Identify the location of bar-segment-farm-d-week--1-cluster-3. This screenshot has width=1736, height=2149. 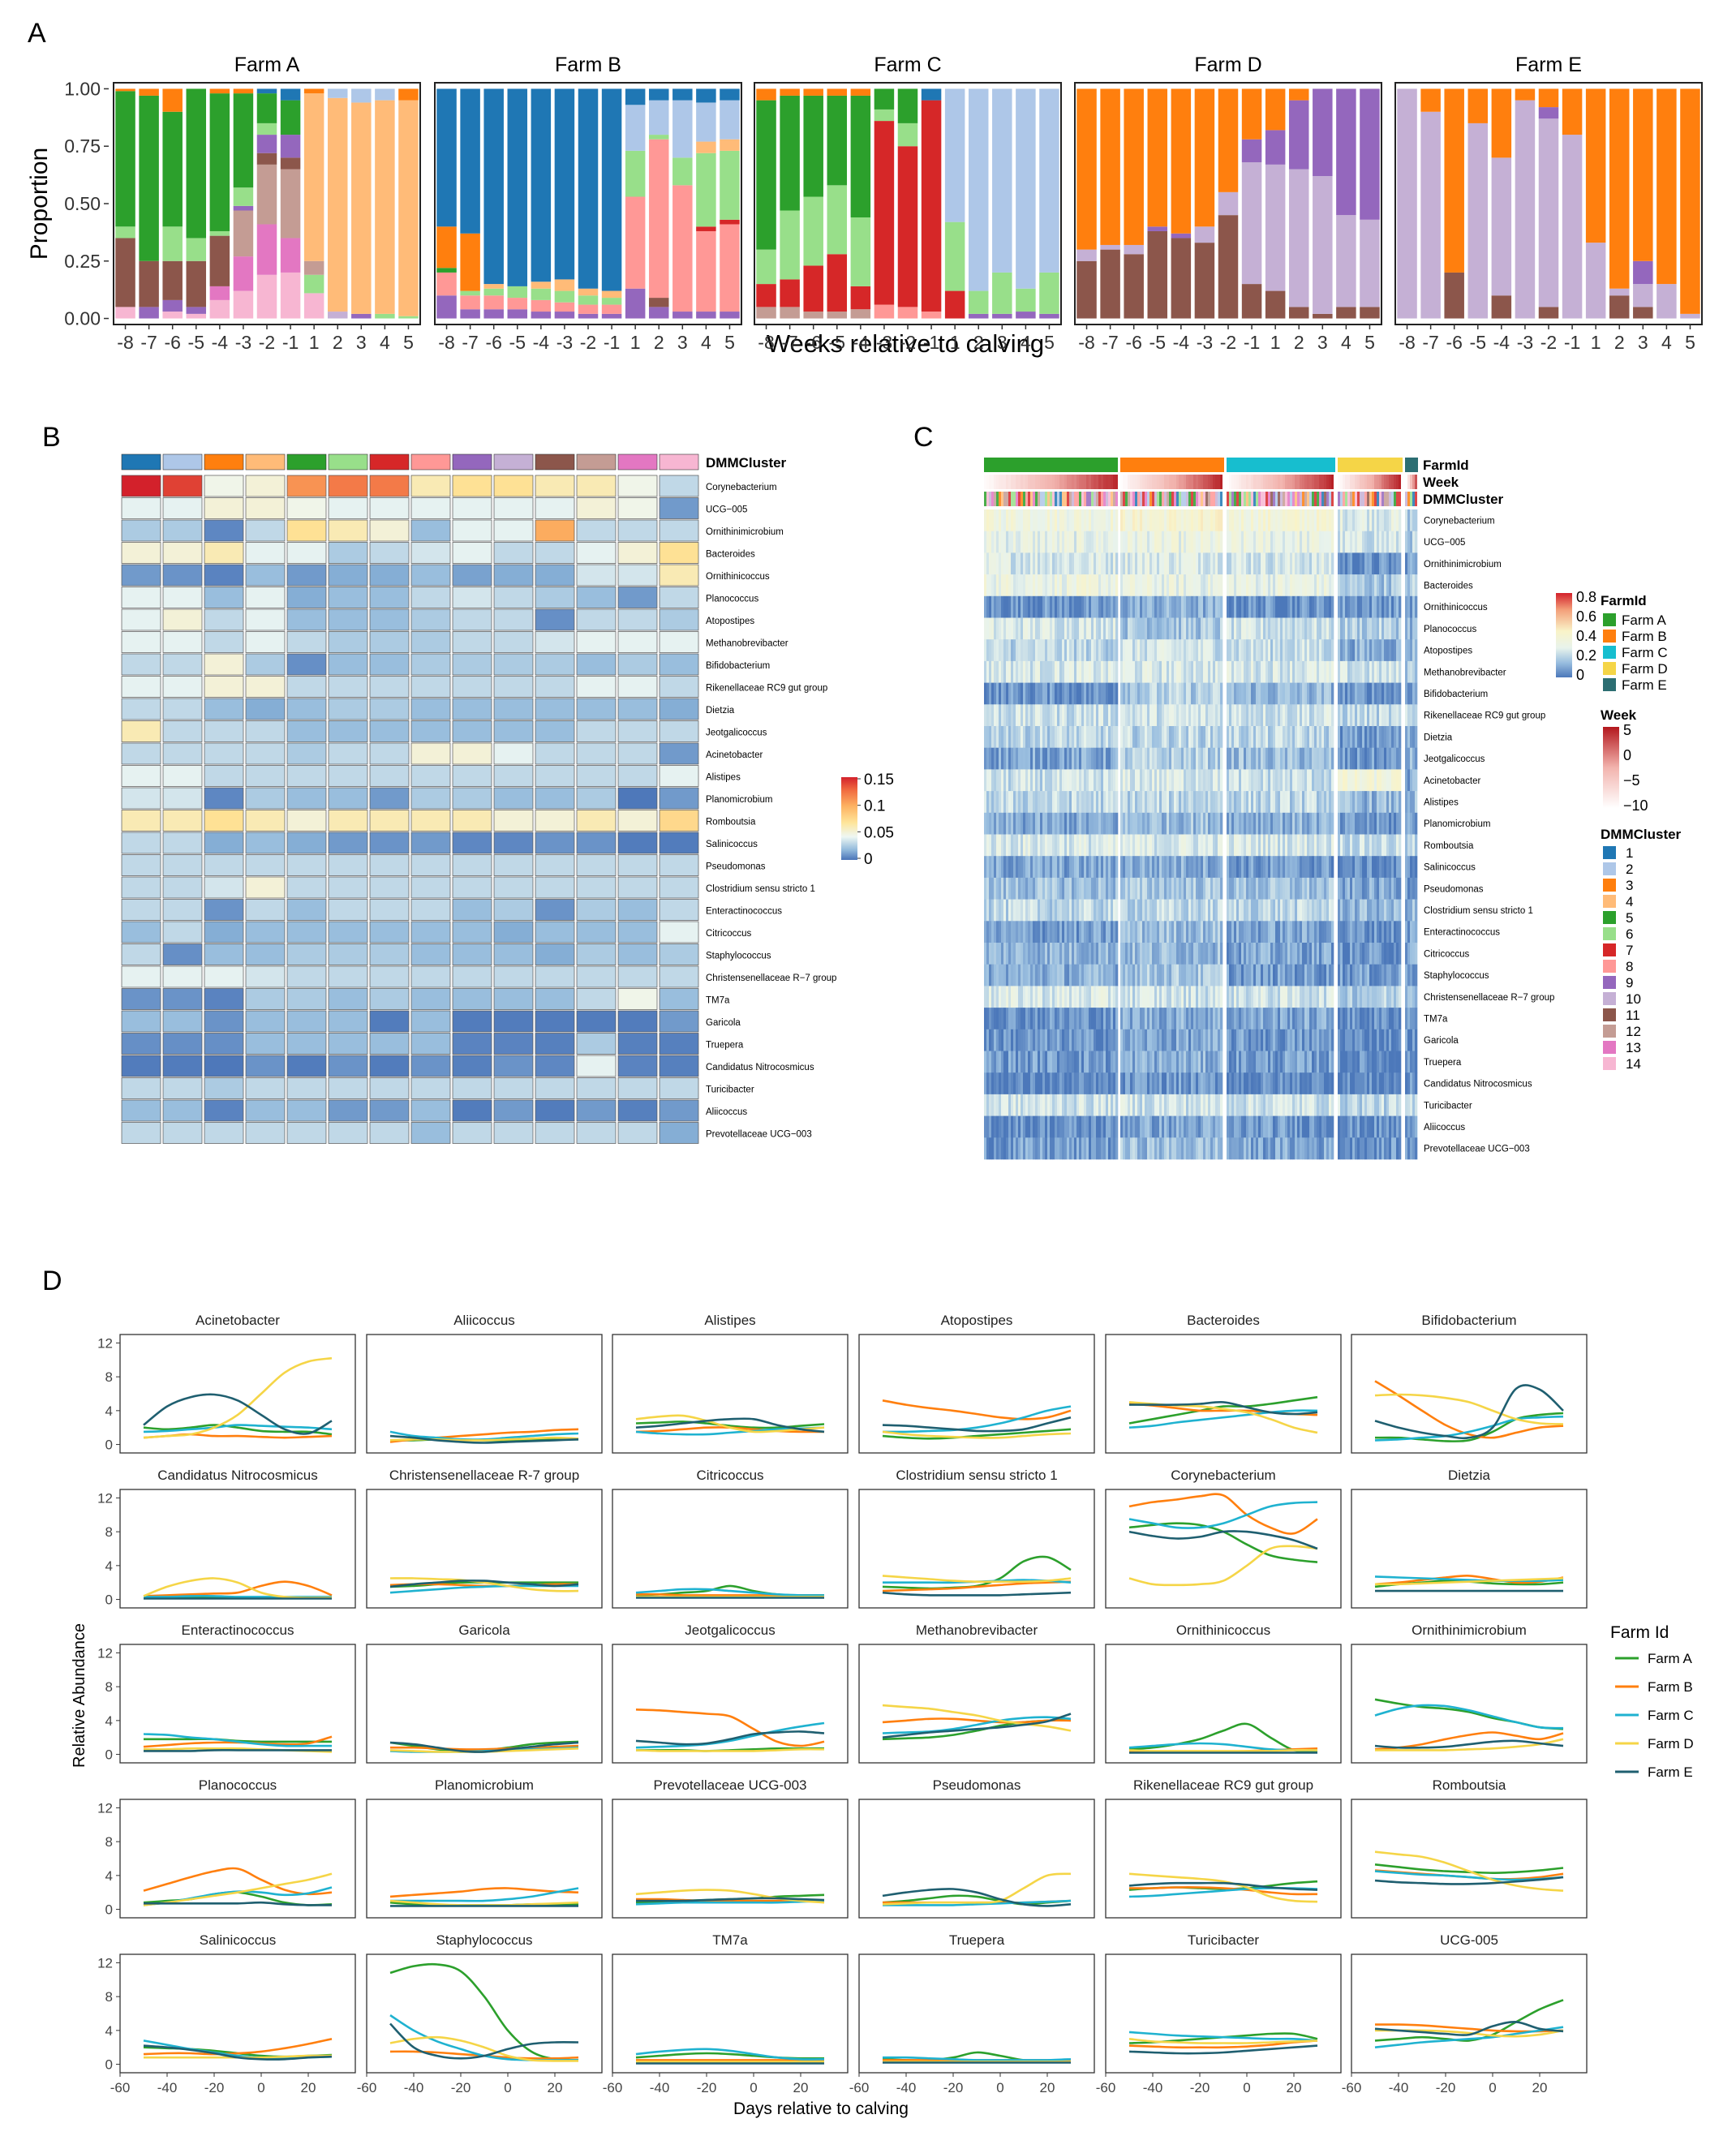
(1251, 114).